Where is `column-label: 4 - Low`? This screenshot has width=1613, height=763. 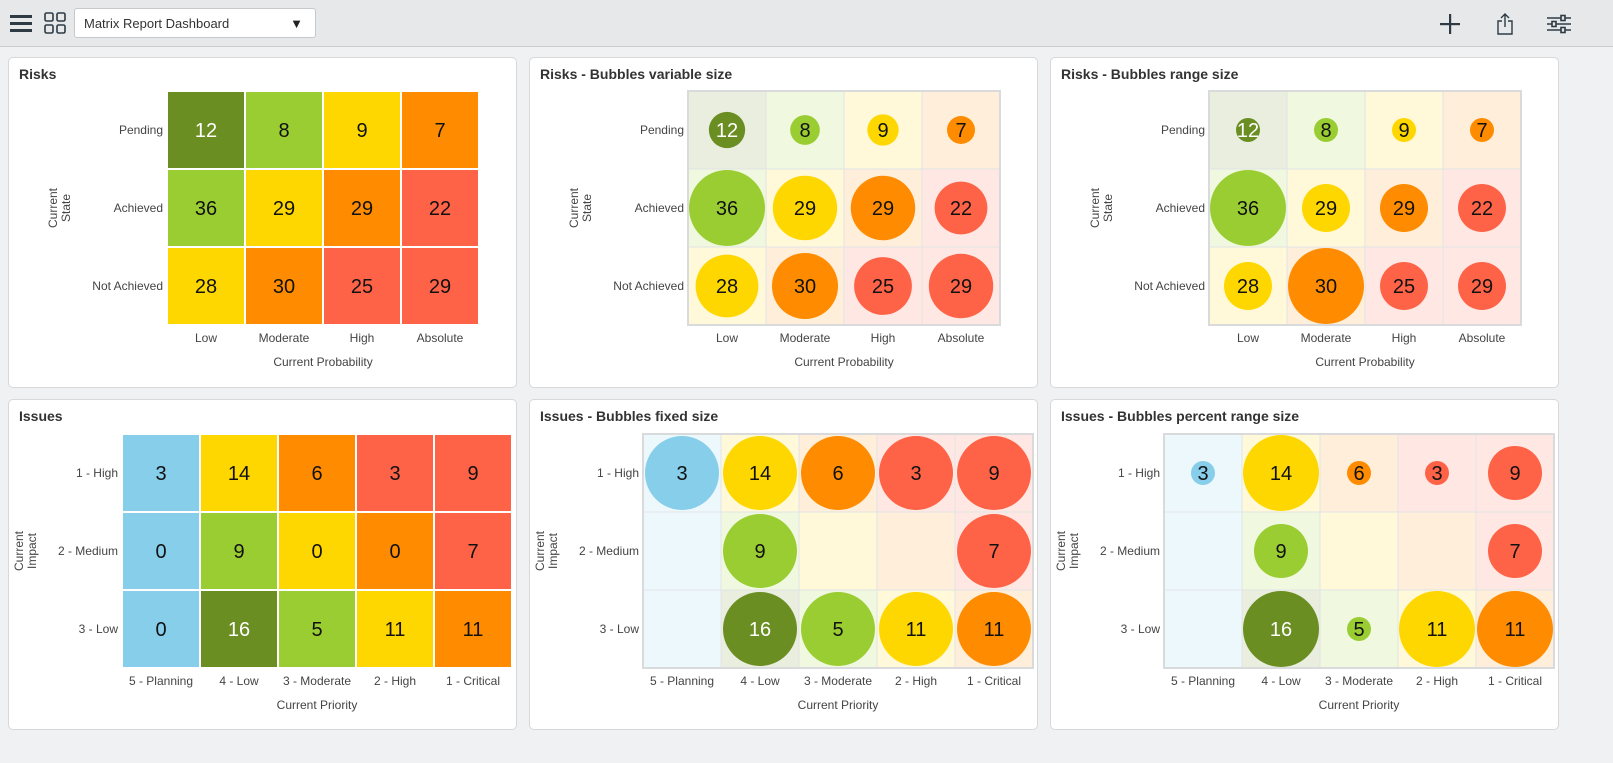
column-label: 4 - Low is located at coordinates (1281, 681).